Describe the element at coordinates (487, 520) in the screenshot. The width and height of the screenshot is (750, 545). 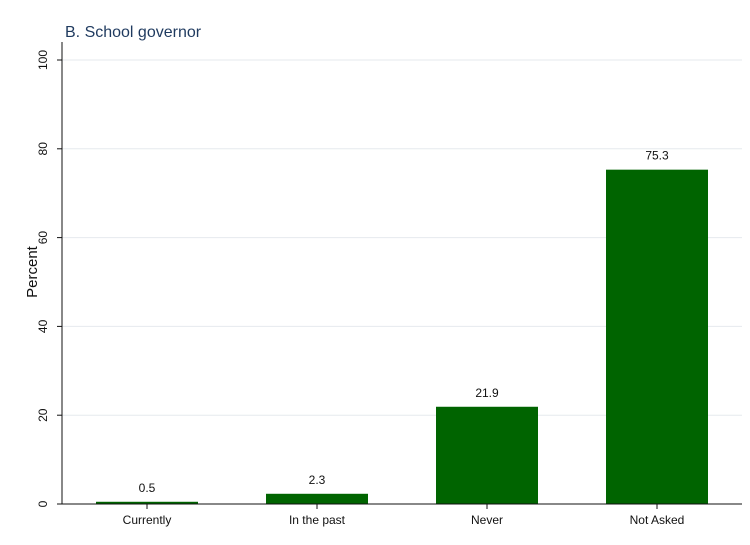
I see `x-tick-label: Never` at that location.